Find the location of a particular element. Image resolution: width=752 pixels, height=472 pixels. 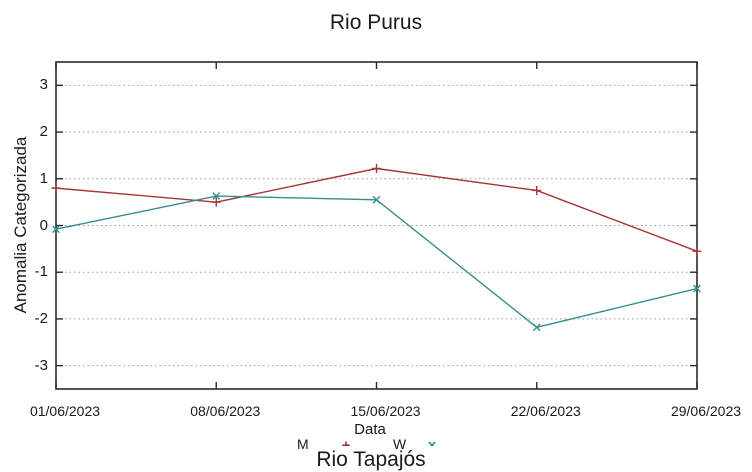

y-tick-label: 0 is located at coordinates (43, 225).